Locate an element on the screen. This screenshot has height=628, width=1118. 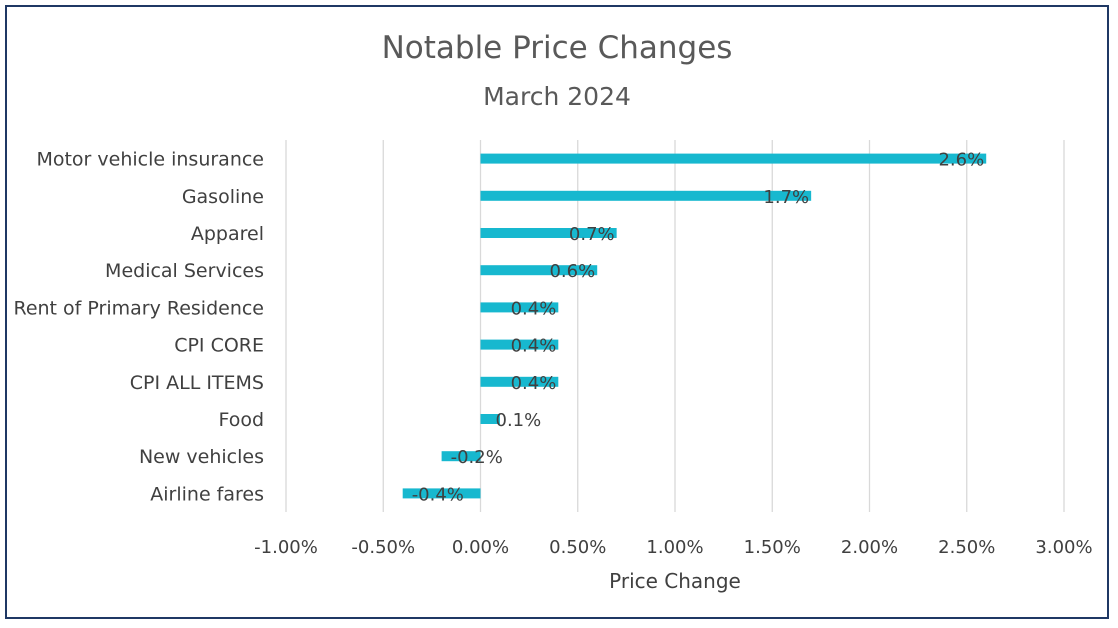
data-label: -0.2% is located at coordinates (477, 457).